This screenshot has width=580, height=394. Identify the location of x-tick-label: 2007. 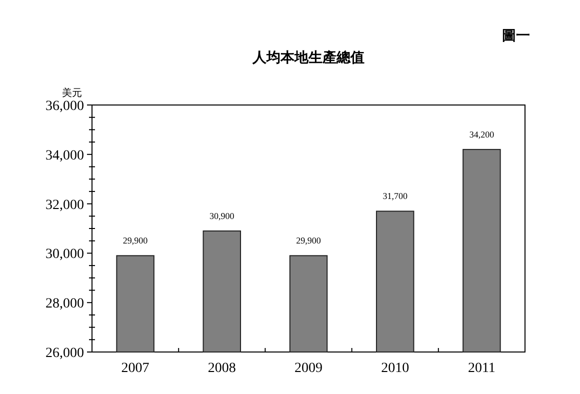
(135, 368).